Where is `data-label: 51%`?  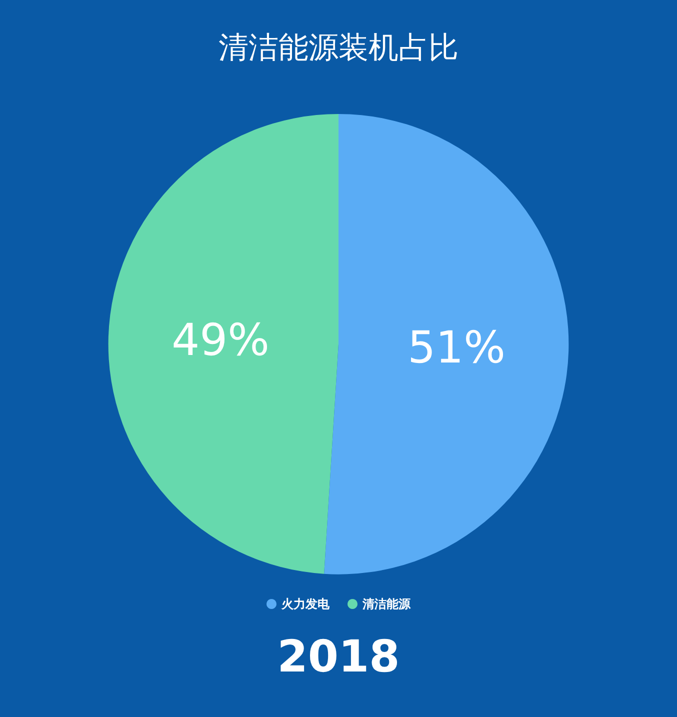
data-label: 51% is located at coordinates (457, 348).